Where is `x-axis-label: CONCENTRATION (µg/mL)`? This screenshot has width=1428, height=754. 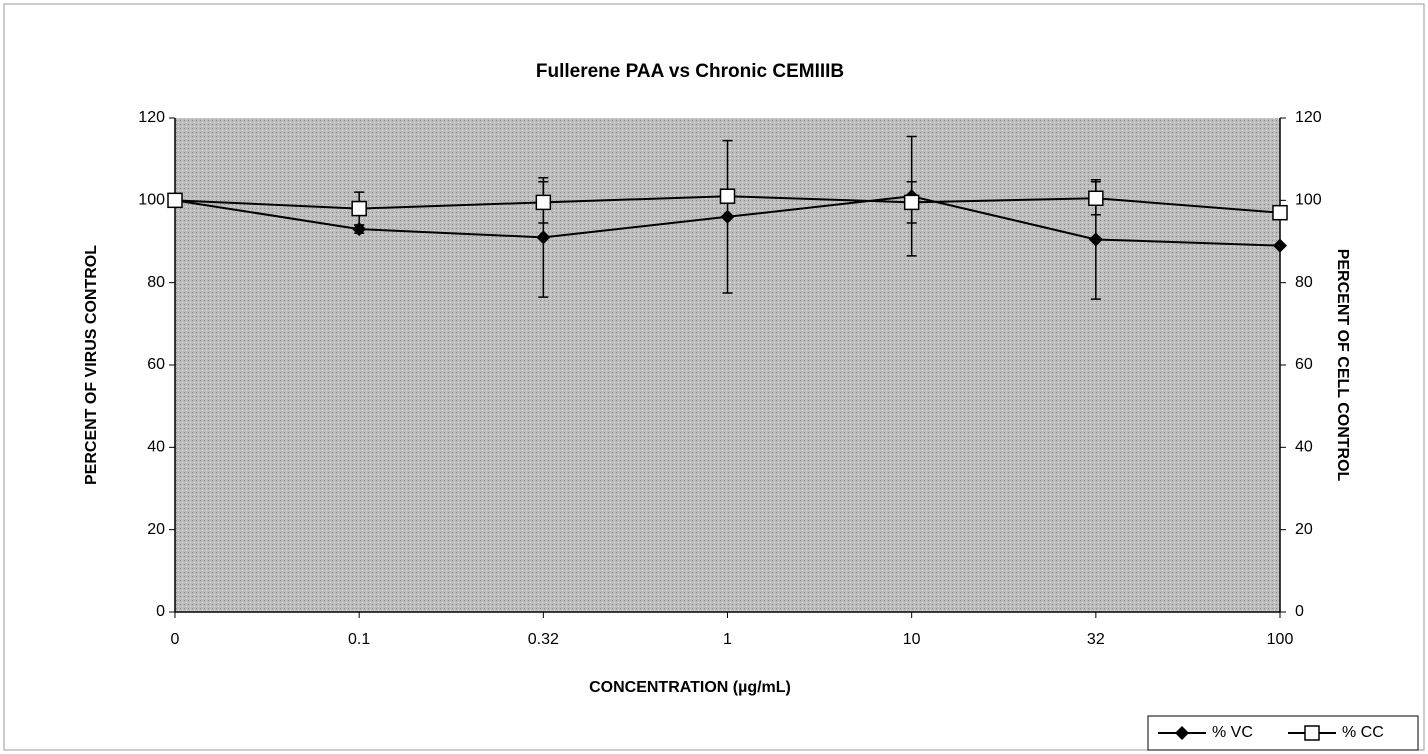
x-axis-label: CONCENTRATION (µg/mL) is located at coordinates (690, 687).